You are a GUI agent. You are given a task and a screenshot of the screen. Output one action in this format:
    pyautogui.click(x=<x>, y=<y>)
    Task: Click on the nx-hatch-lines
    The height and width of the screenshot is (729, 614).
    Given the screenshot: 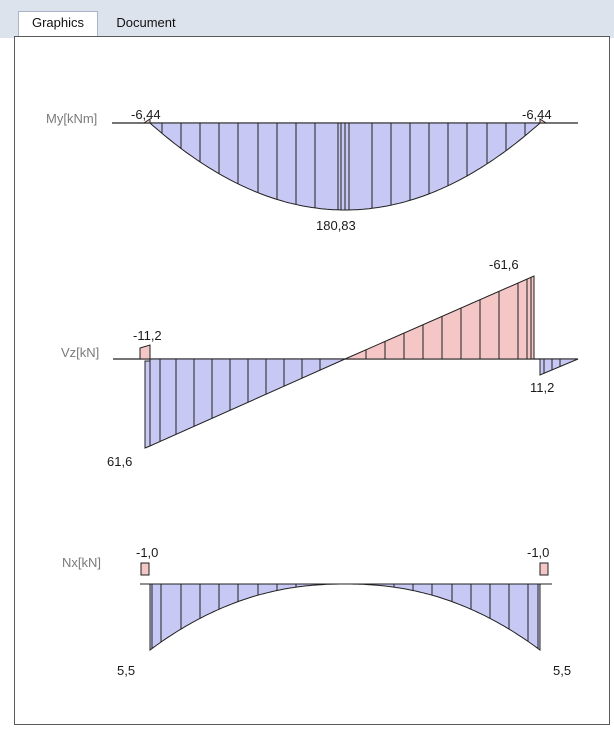 What is the action you would take?
    pyautogui.click(x=345, y=616)
    